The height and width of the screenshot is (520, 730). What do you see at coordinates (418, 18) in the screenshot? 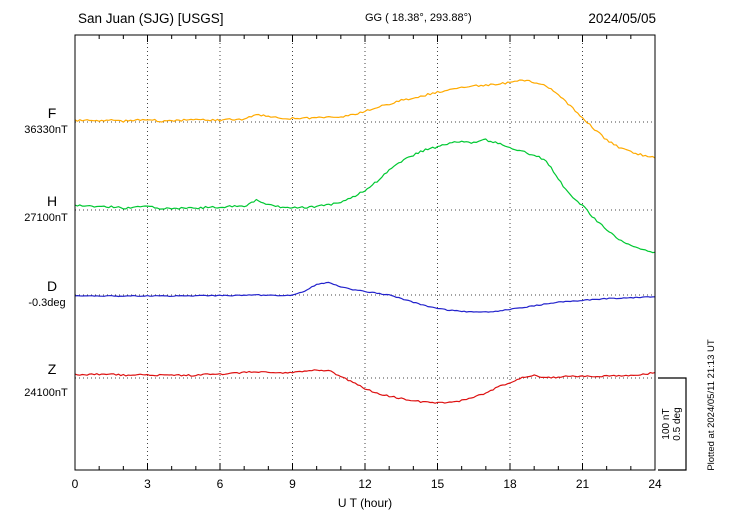
I see `geographic-coords-label: GG ( 18.38°, 293.88°)` at bounding box center [418, 18].